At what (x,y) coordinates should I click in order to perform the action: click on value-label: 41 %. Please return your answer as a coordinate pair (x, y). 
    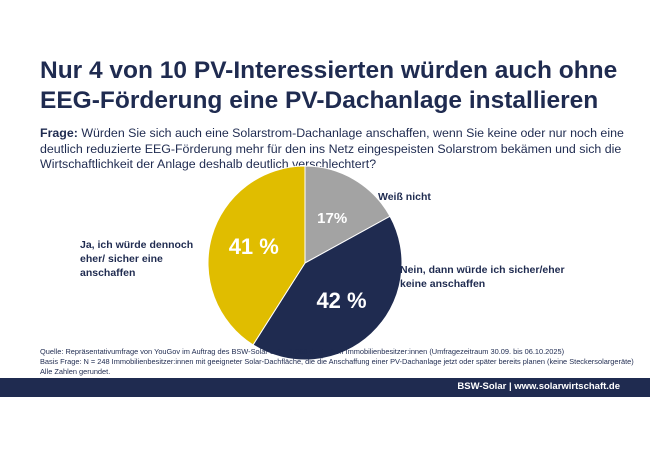
    Looking at the image, I should click on (254, 246).